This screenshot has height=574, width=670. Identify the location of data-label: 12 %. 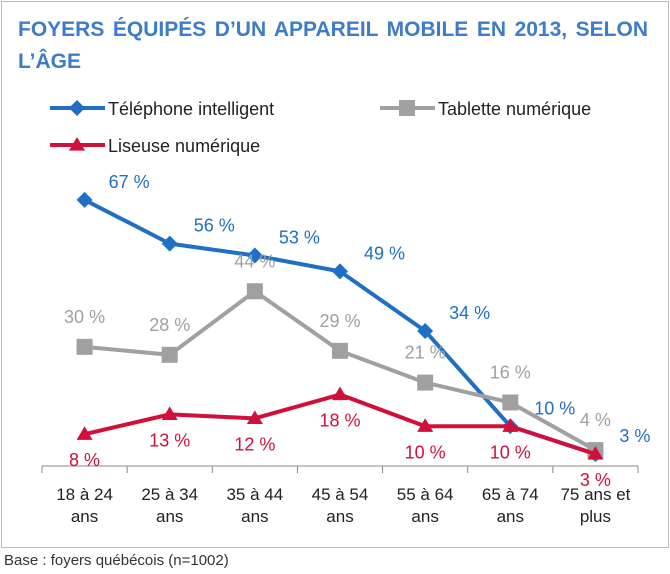
(254, 444).